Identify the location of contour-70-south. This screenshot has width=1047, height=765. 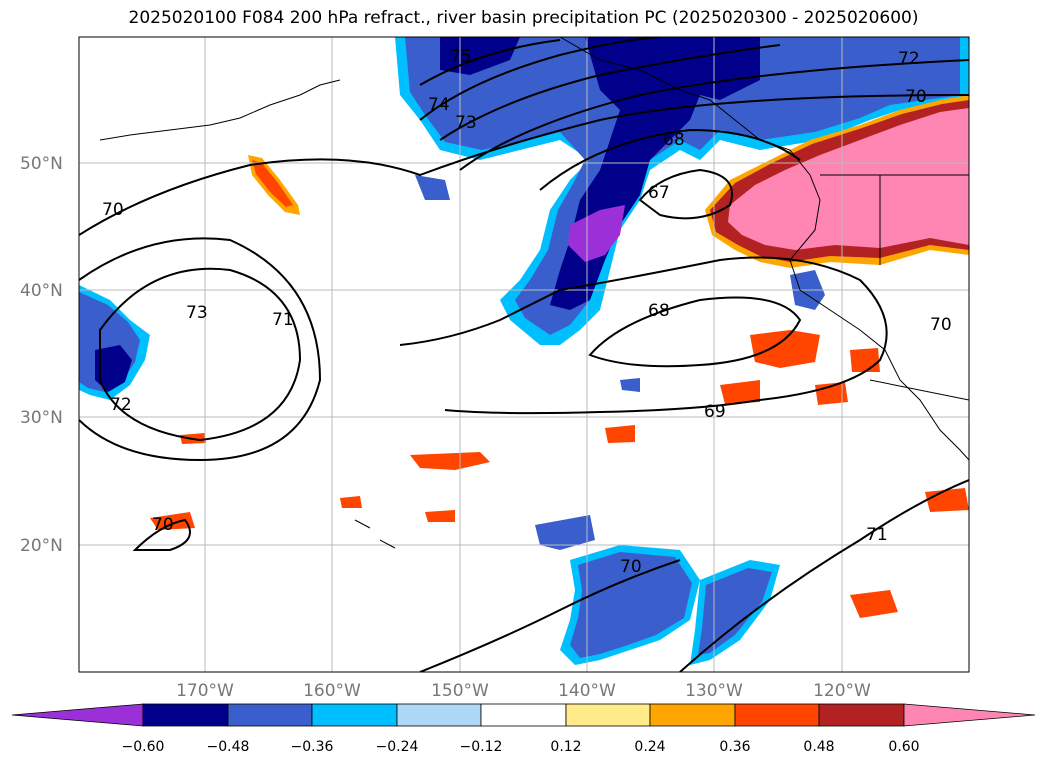
(550, 615).